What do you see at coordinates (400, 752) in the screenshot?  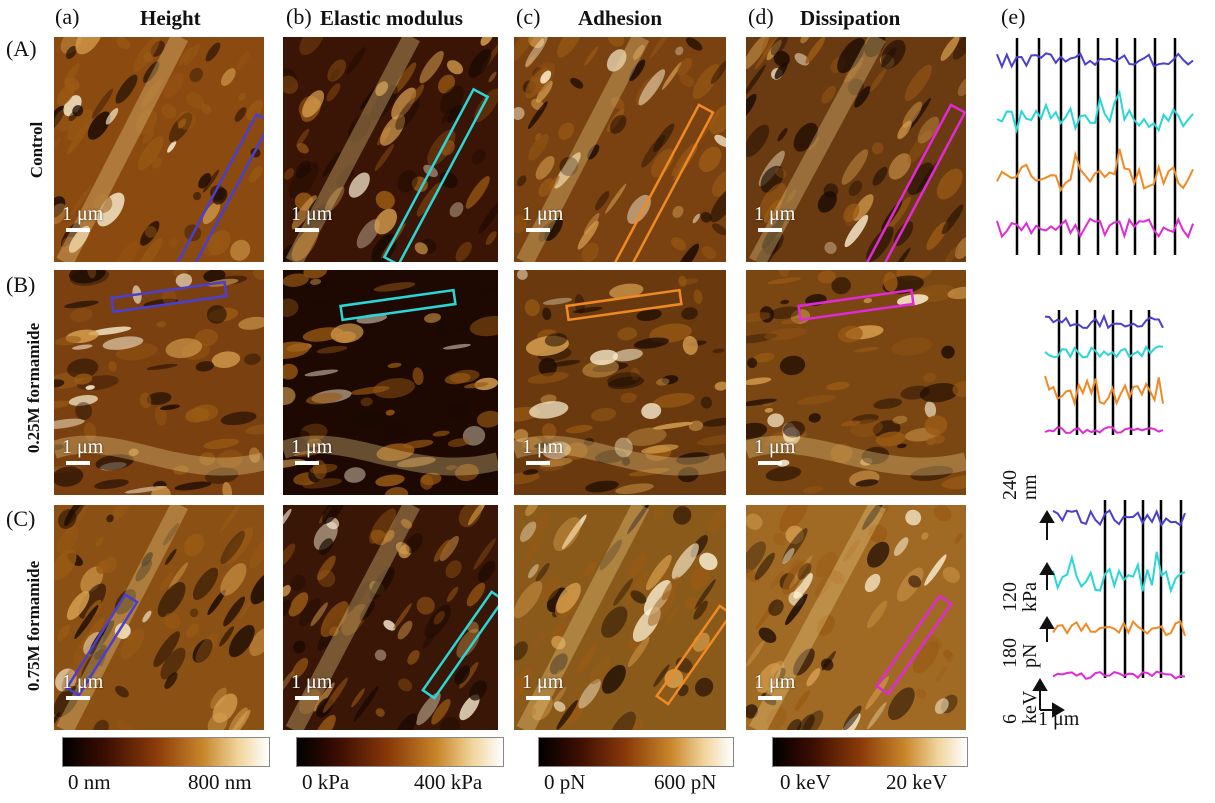 I see `colorbar-modulus` at bounding box center [400, 752].